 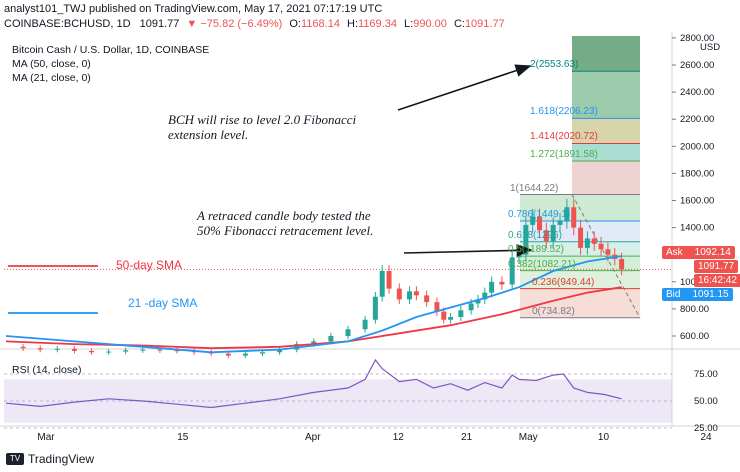 What do you see at coordinates (468, 250) in the screenshot?
I see `retrace-arrow` at bounding box center [468, 250].